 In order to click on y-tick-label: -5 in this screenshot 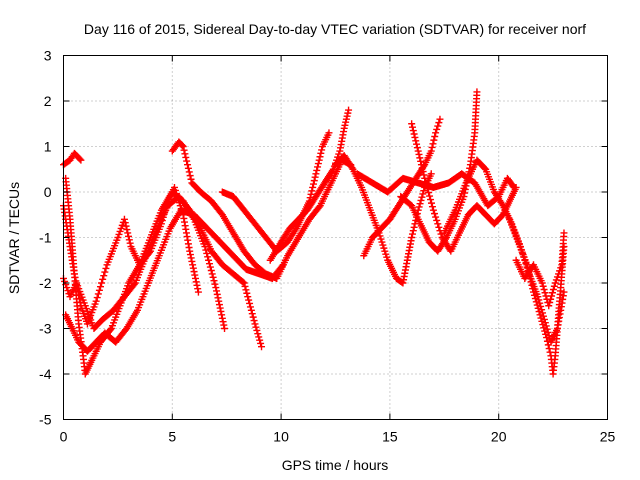, I will do `click(45, 420)`.